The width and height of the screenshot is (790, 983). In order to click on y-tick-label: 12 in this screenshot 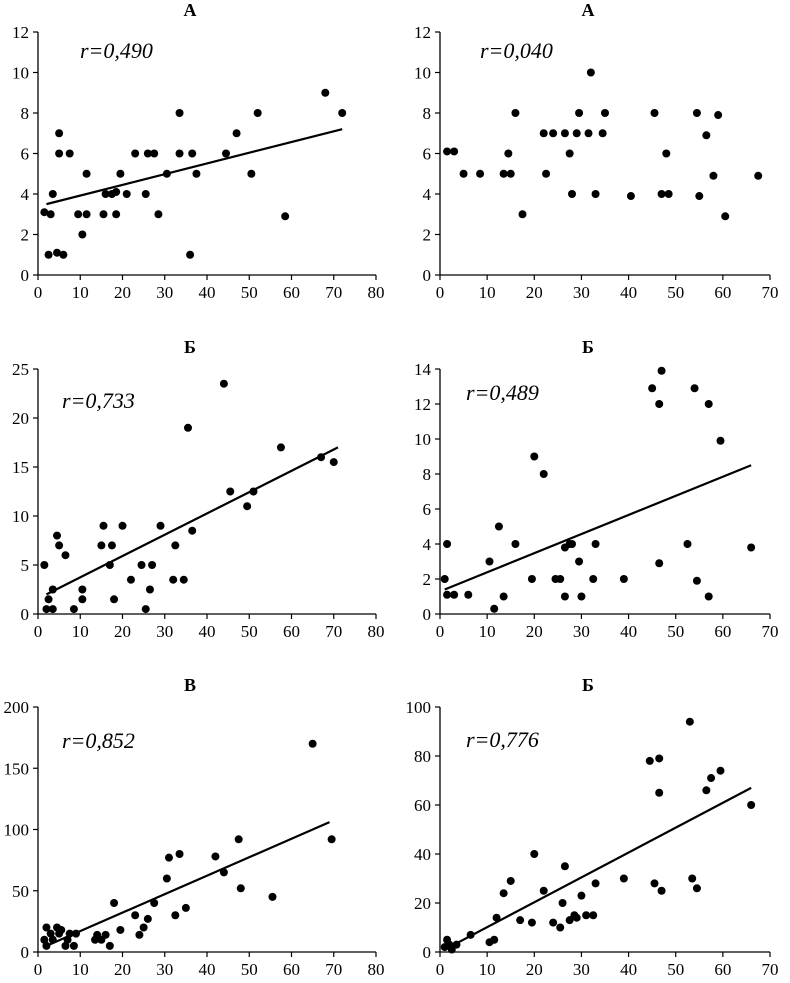, I will do `click(20, 32)`.